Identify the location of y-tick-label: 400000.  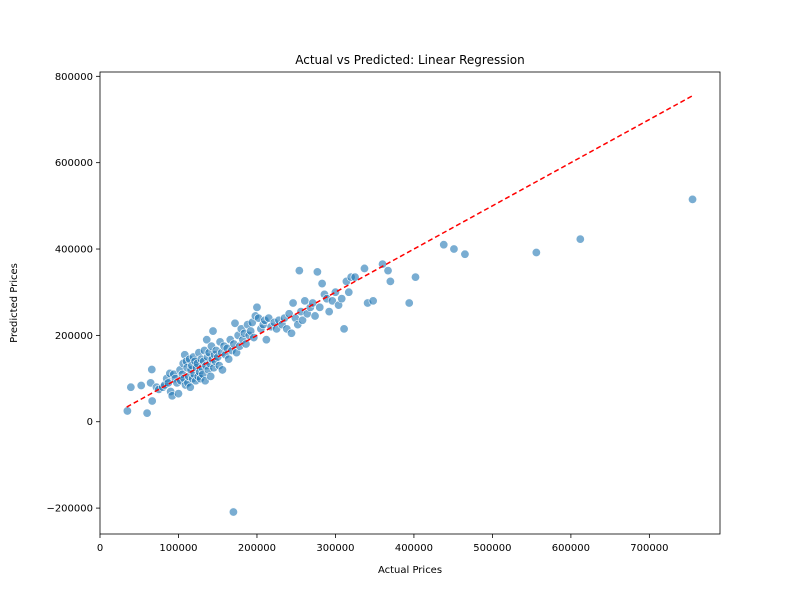
(74, 250).